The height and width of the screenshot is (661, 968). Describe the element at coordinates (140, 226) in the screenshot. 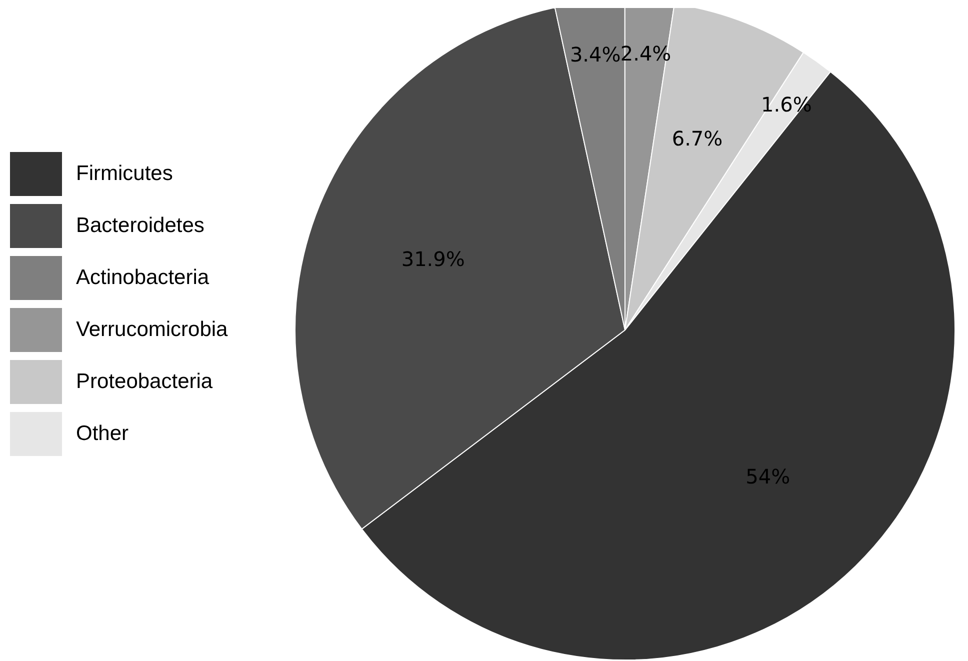

I see `legend-label: Bacteroidetes` at that location.